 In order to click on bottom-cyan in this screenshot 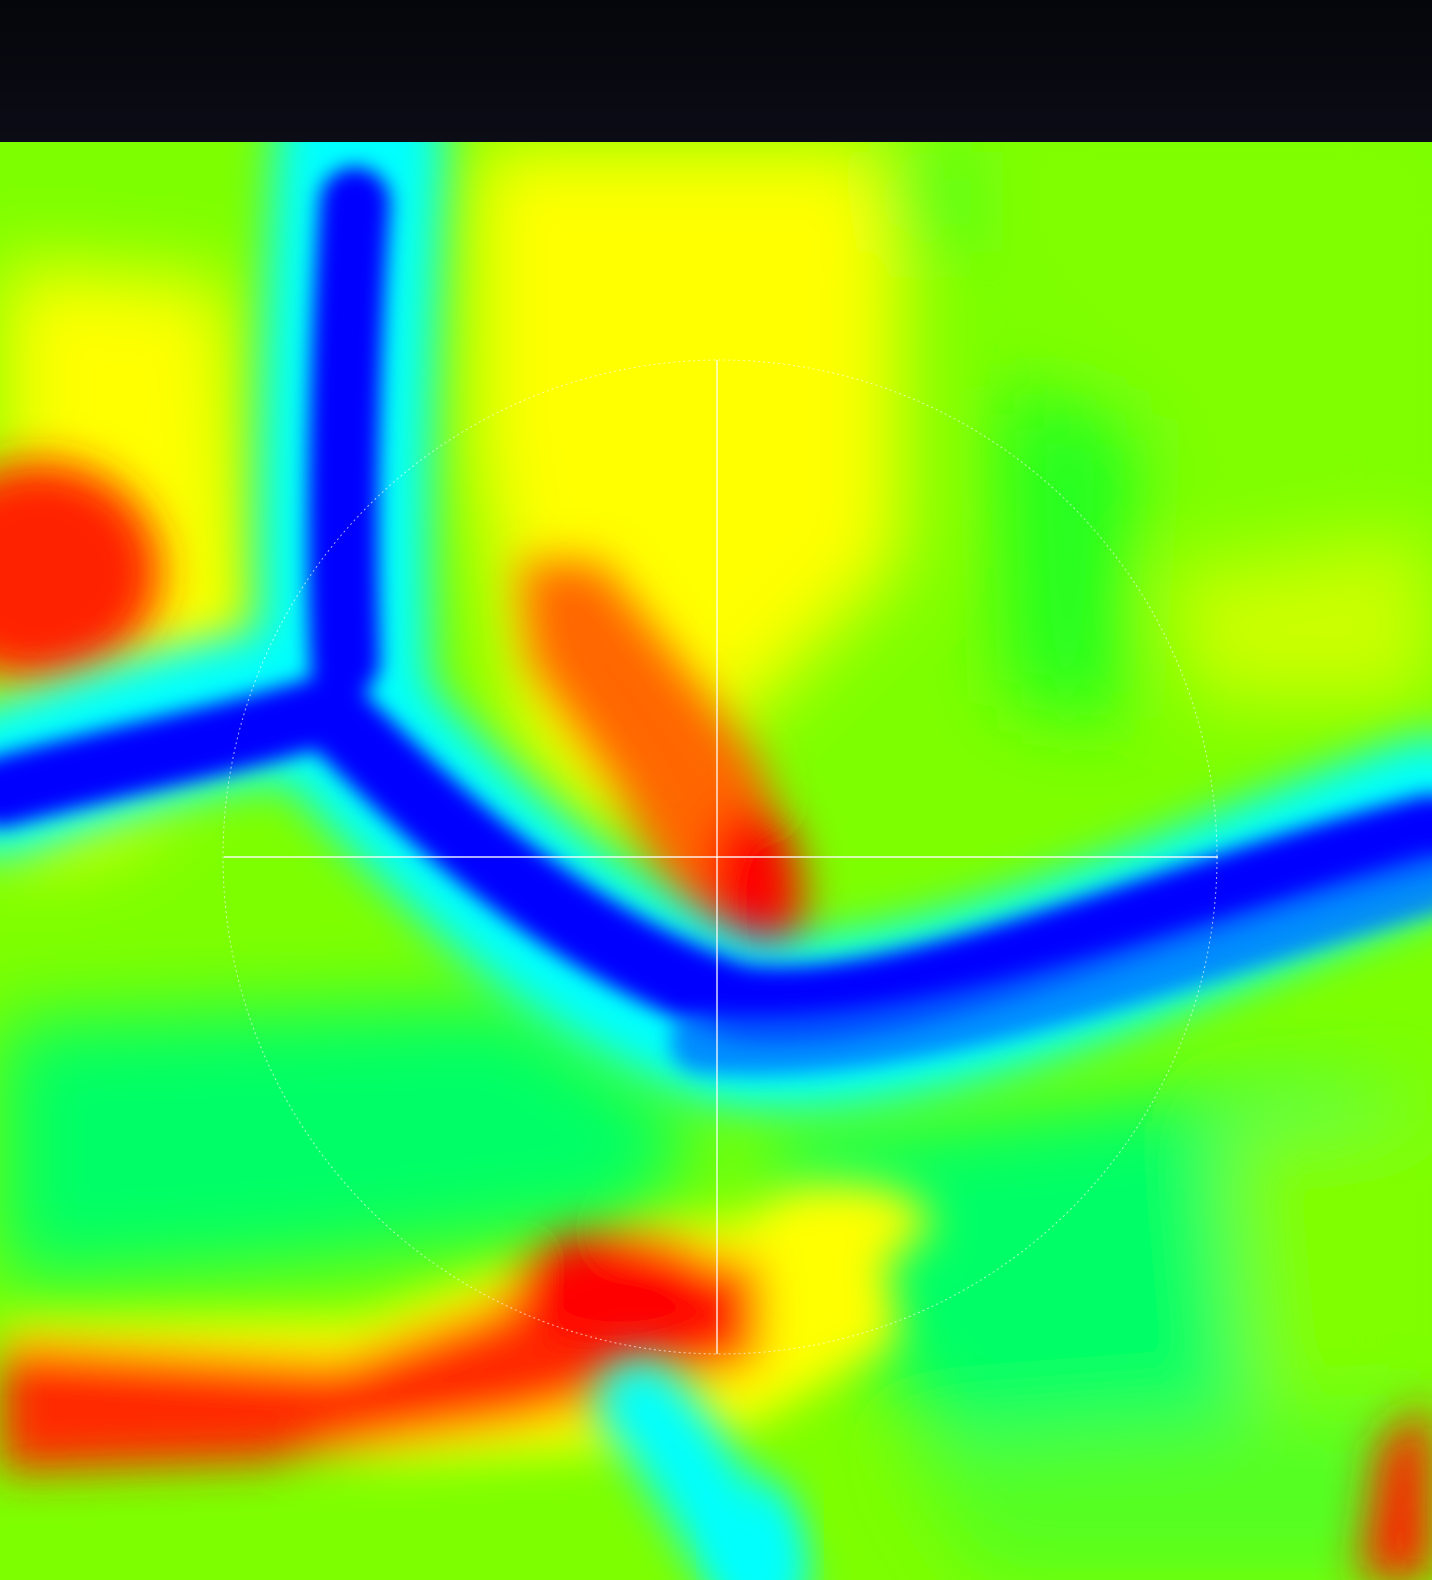, I will do `click(760, 1531)`.